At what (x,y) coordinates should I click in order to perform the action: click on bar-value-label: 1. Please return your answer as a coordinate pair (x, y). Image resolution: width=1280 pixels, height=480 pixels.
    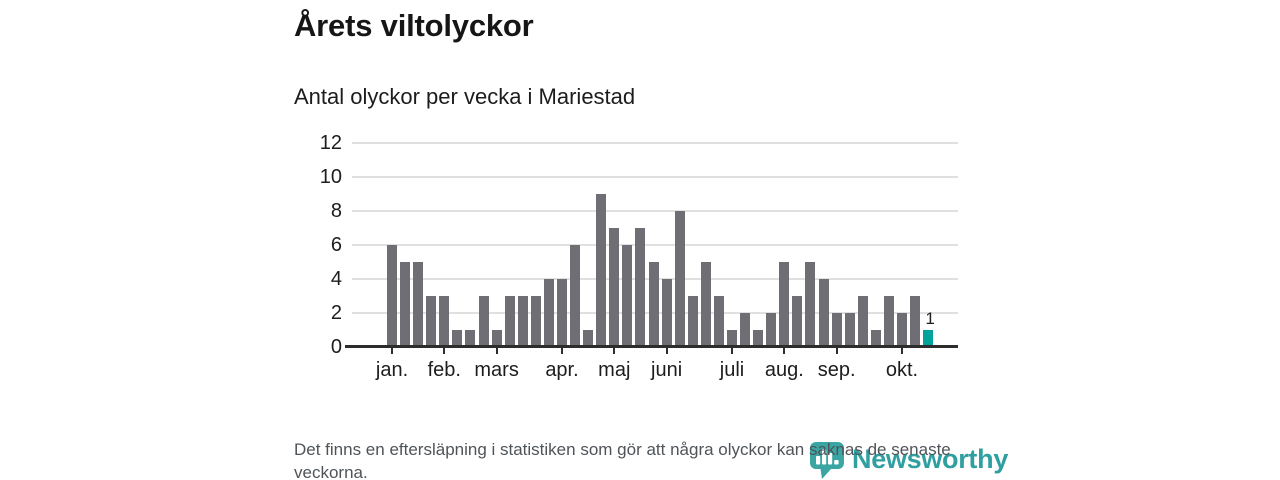
    Looking at the image, I should click on (930, 318).